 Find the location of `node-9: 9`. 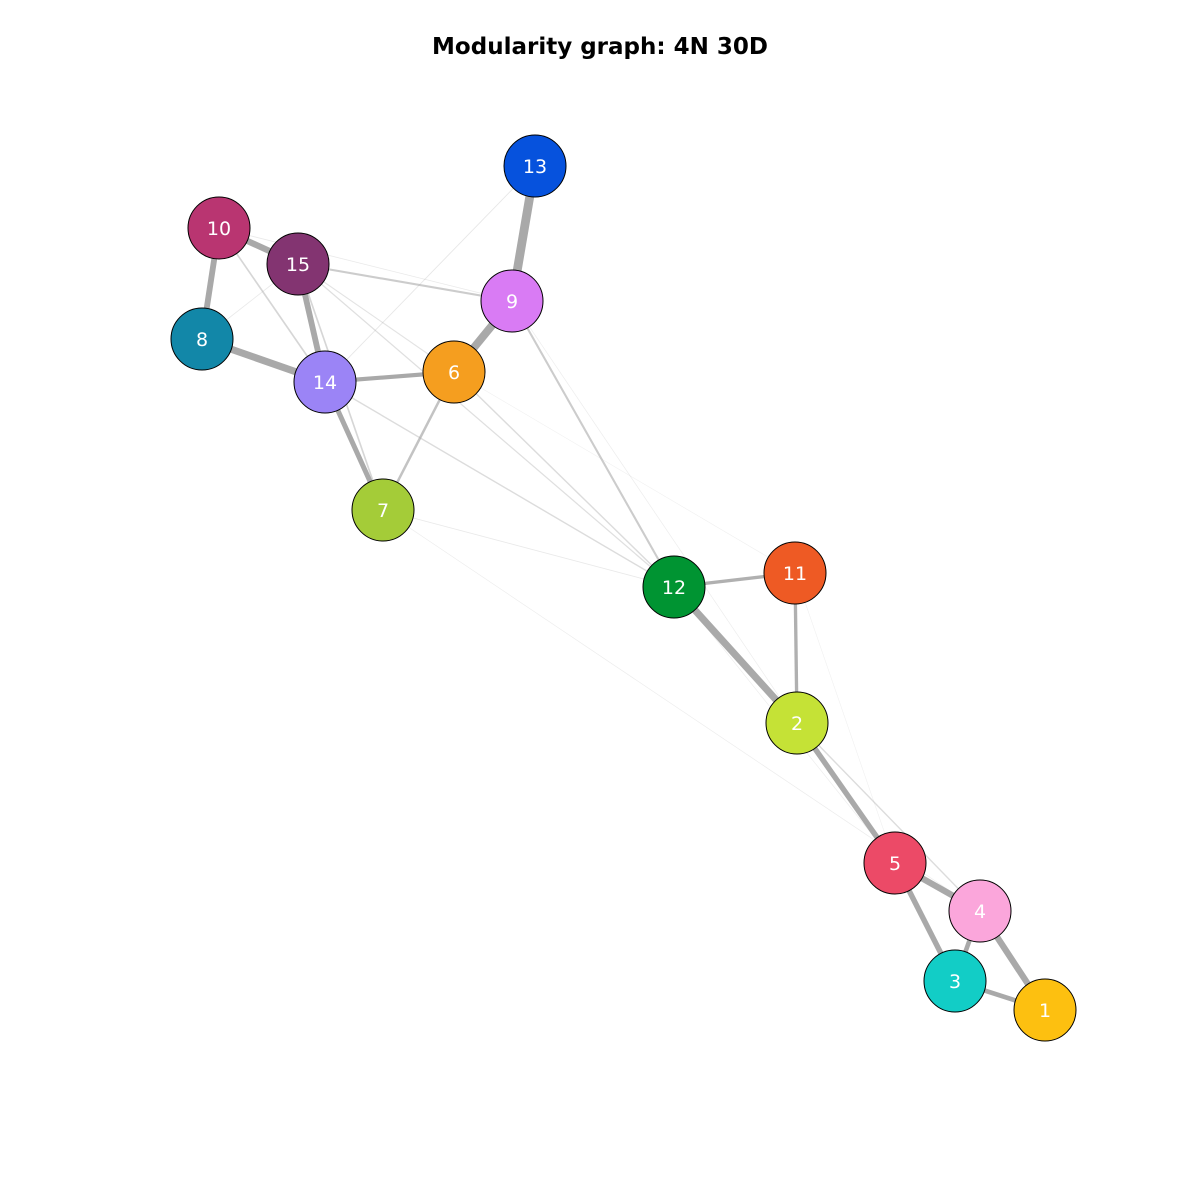

node-9: 9 is located at coordinates (512, 301).